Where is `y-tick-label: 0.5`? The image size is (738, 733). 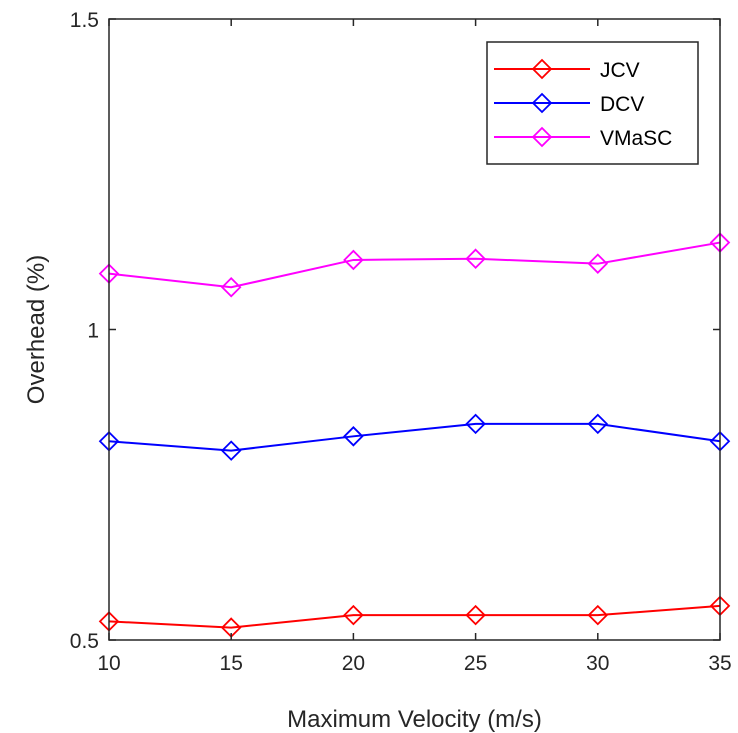
y-tick-label: 0.5 is located at coordinates (84, 641).